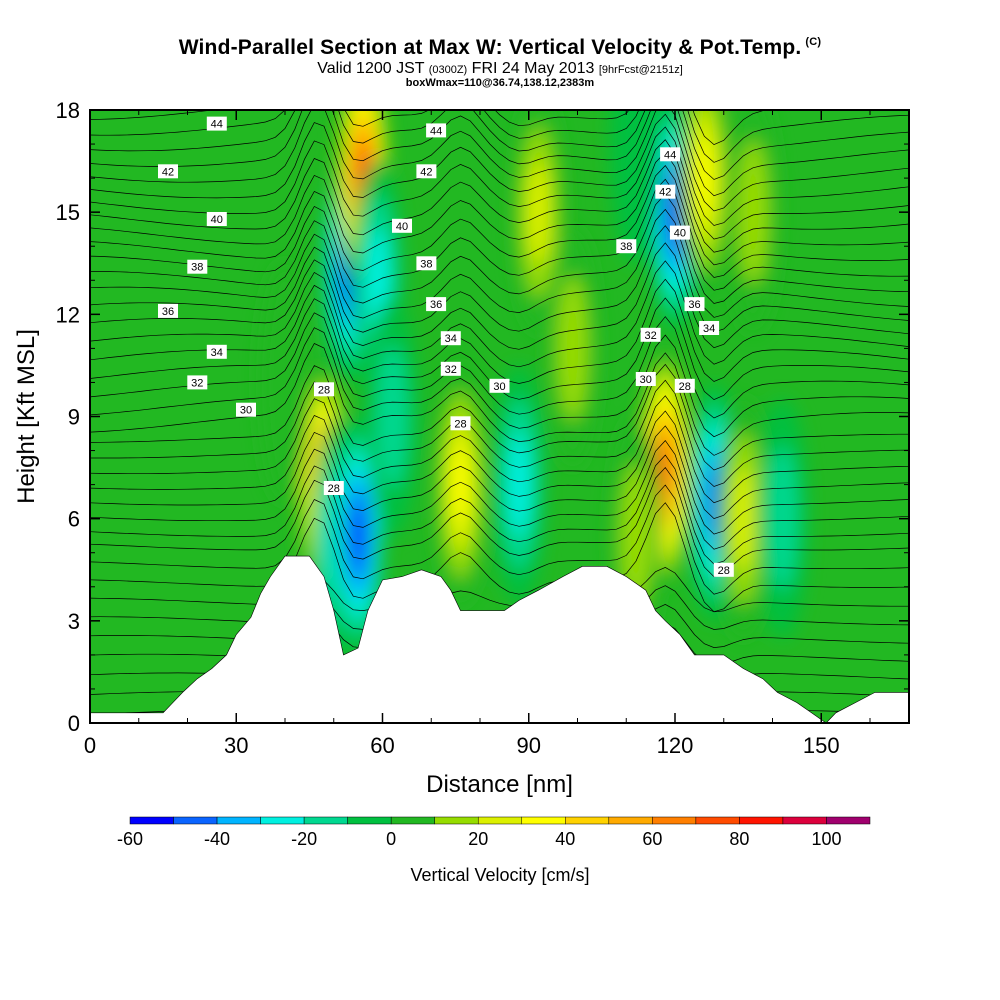  What do you see at coordinates (499, 875) in the screenshot?
I see `colorbar-title: Vertical Velocity [cm/s]` at bounding box center [499, 875].